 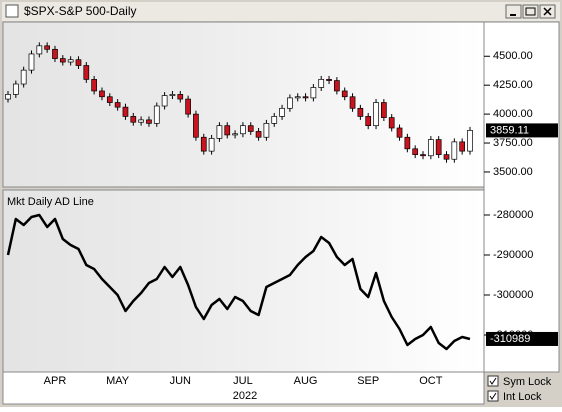 What do you see at coordinates (513, 215) in the screenshot?
I see `y-tick-label: -280000` at bounding box center [513, 215].